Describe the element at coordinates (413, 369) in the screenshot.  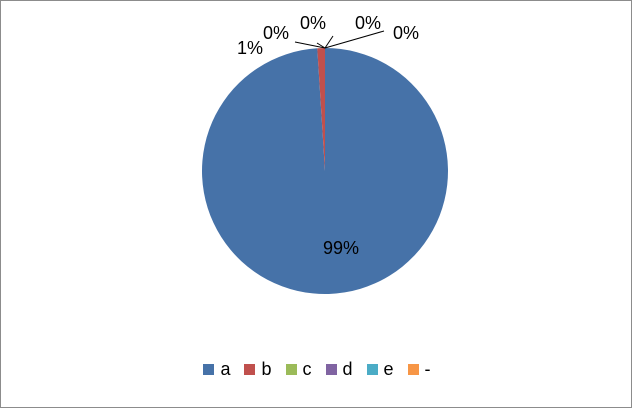
I see `legend-swatch-dash` at that location.